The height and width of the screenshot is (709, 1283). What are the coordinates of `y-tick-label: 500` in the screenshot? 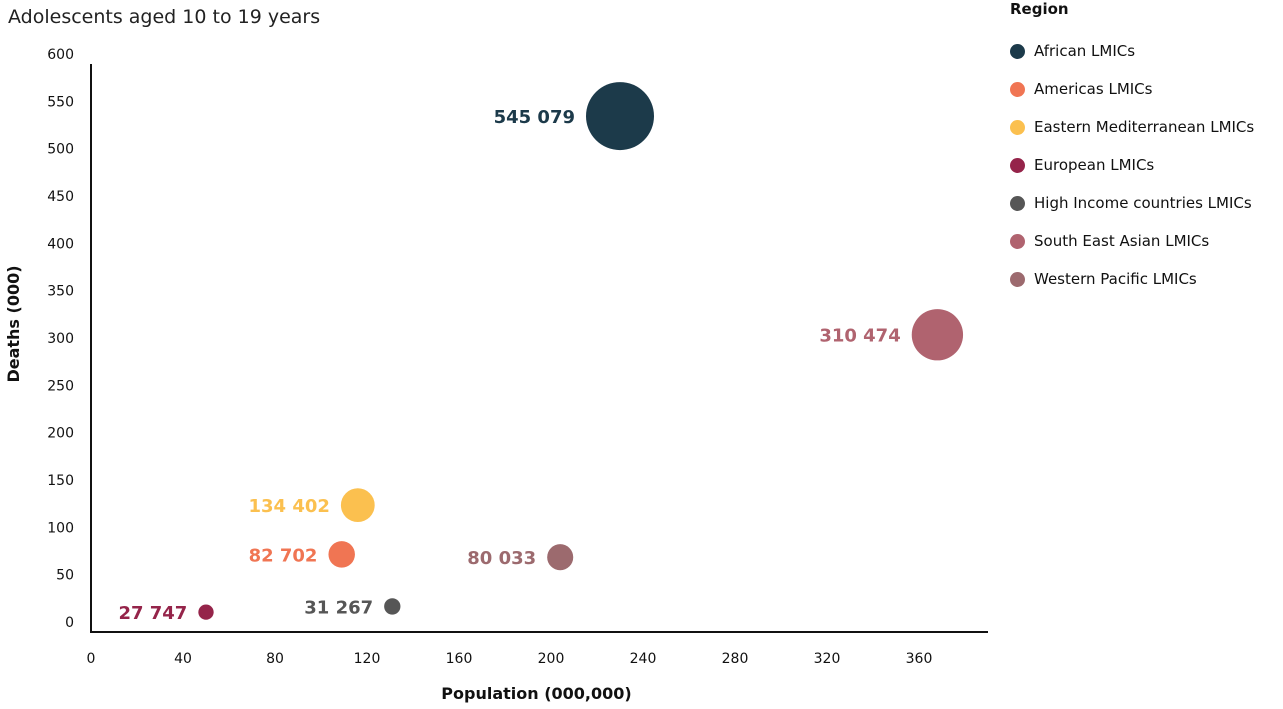 It's located at (60, 150).